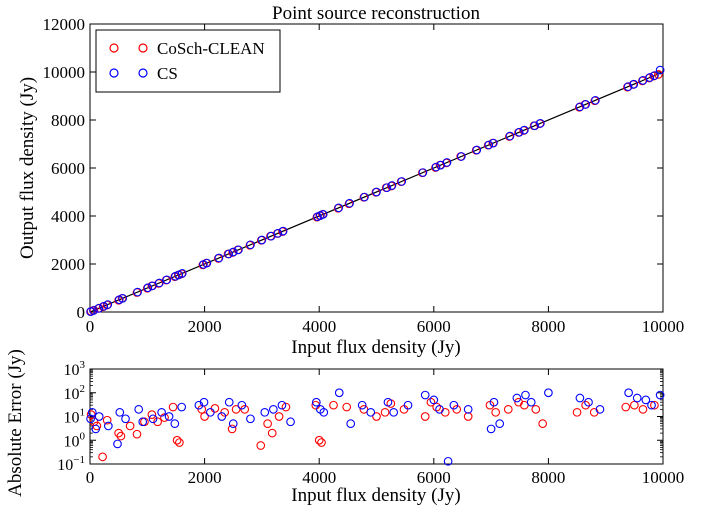 Image resolution: width=719 pixels, height=522 pixels. I want to click on legend-entry-coschclean: CoSch-CLEAN, so click(187, 48).